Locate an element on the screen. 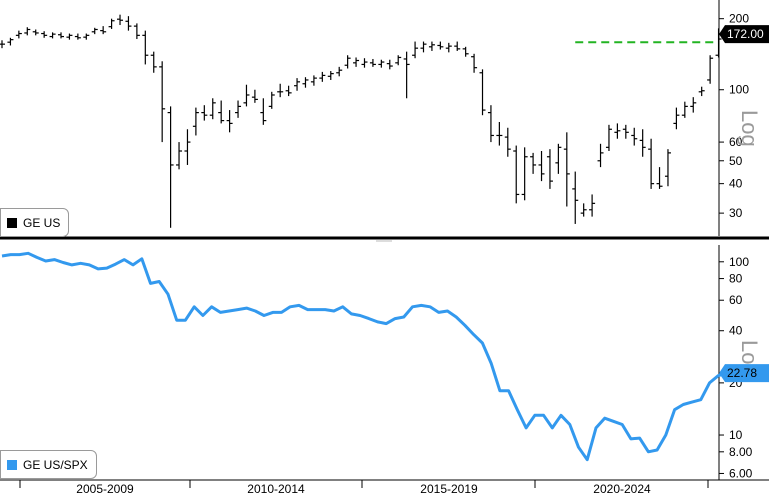 The height and width of the screenshot is (500, 769). top-tick-label: 60 is located at coordinates (736, 142).